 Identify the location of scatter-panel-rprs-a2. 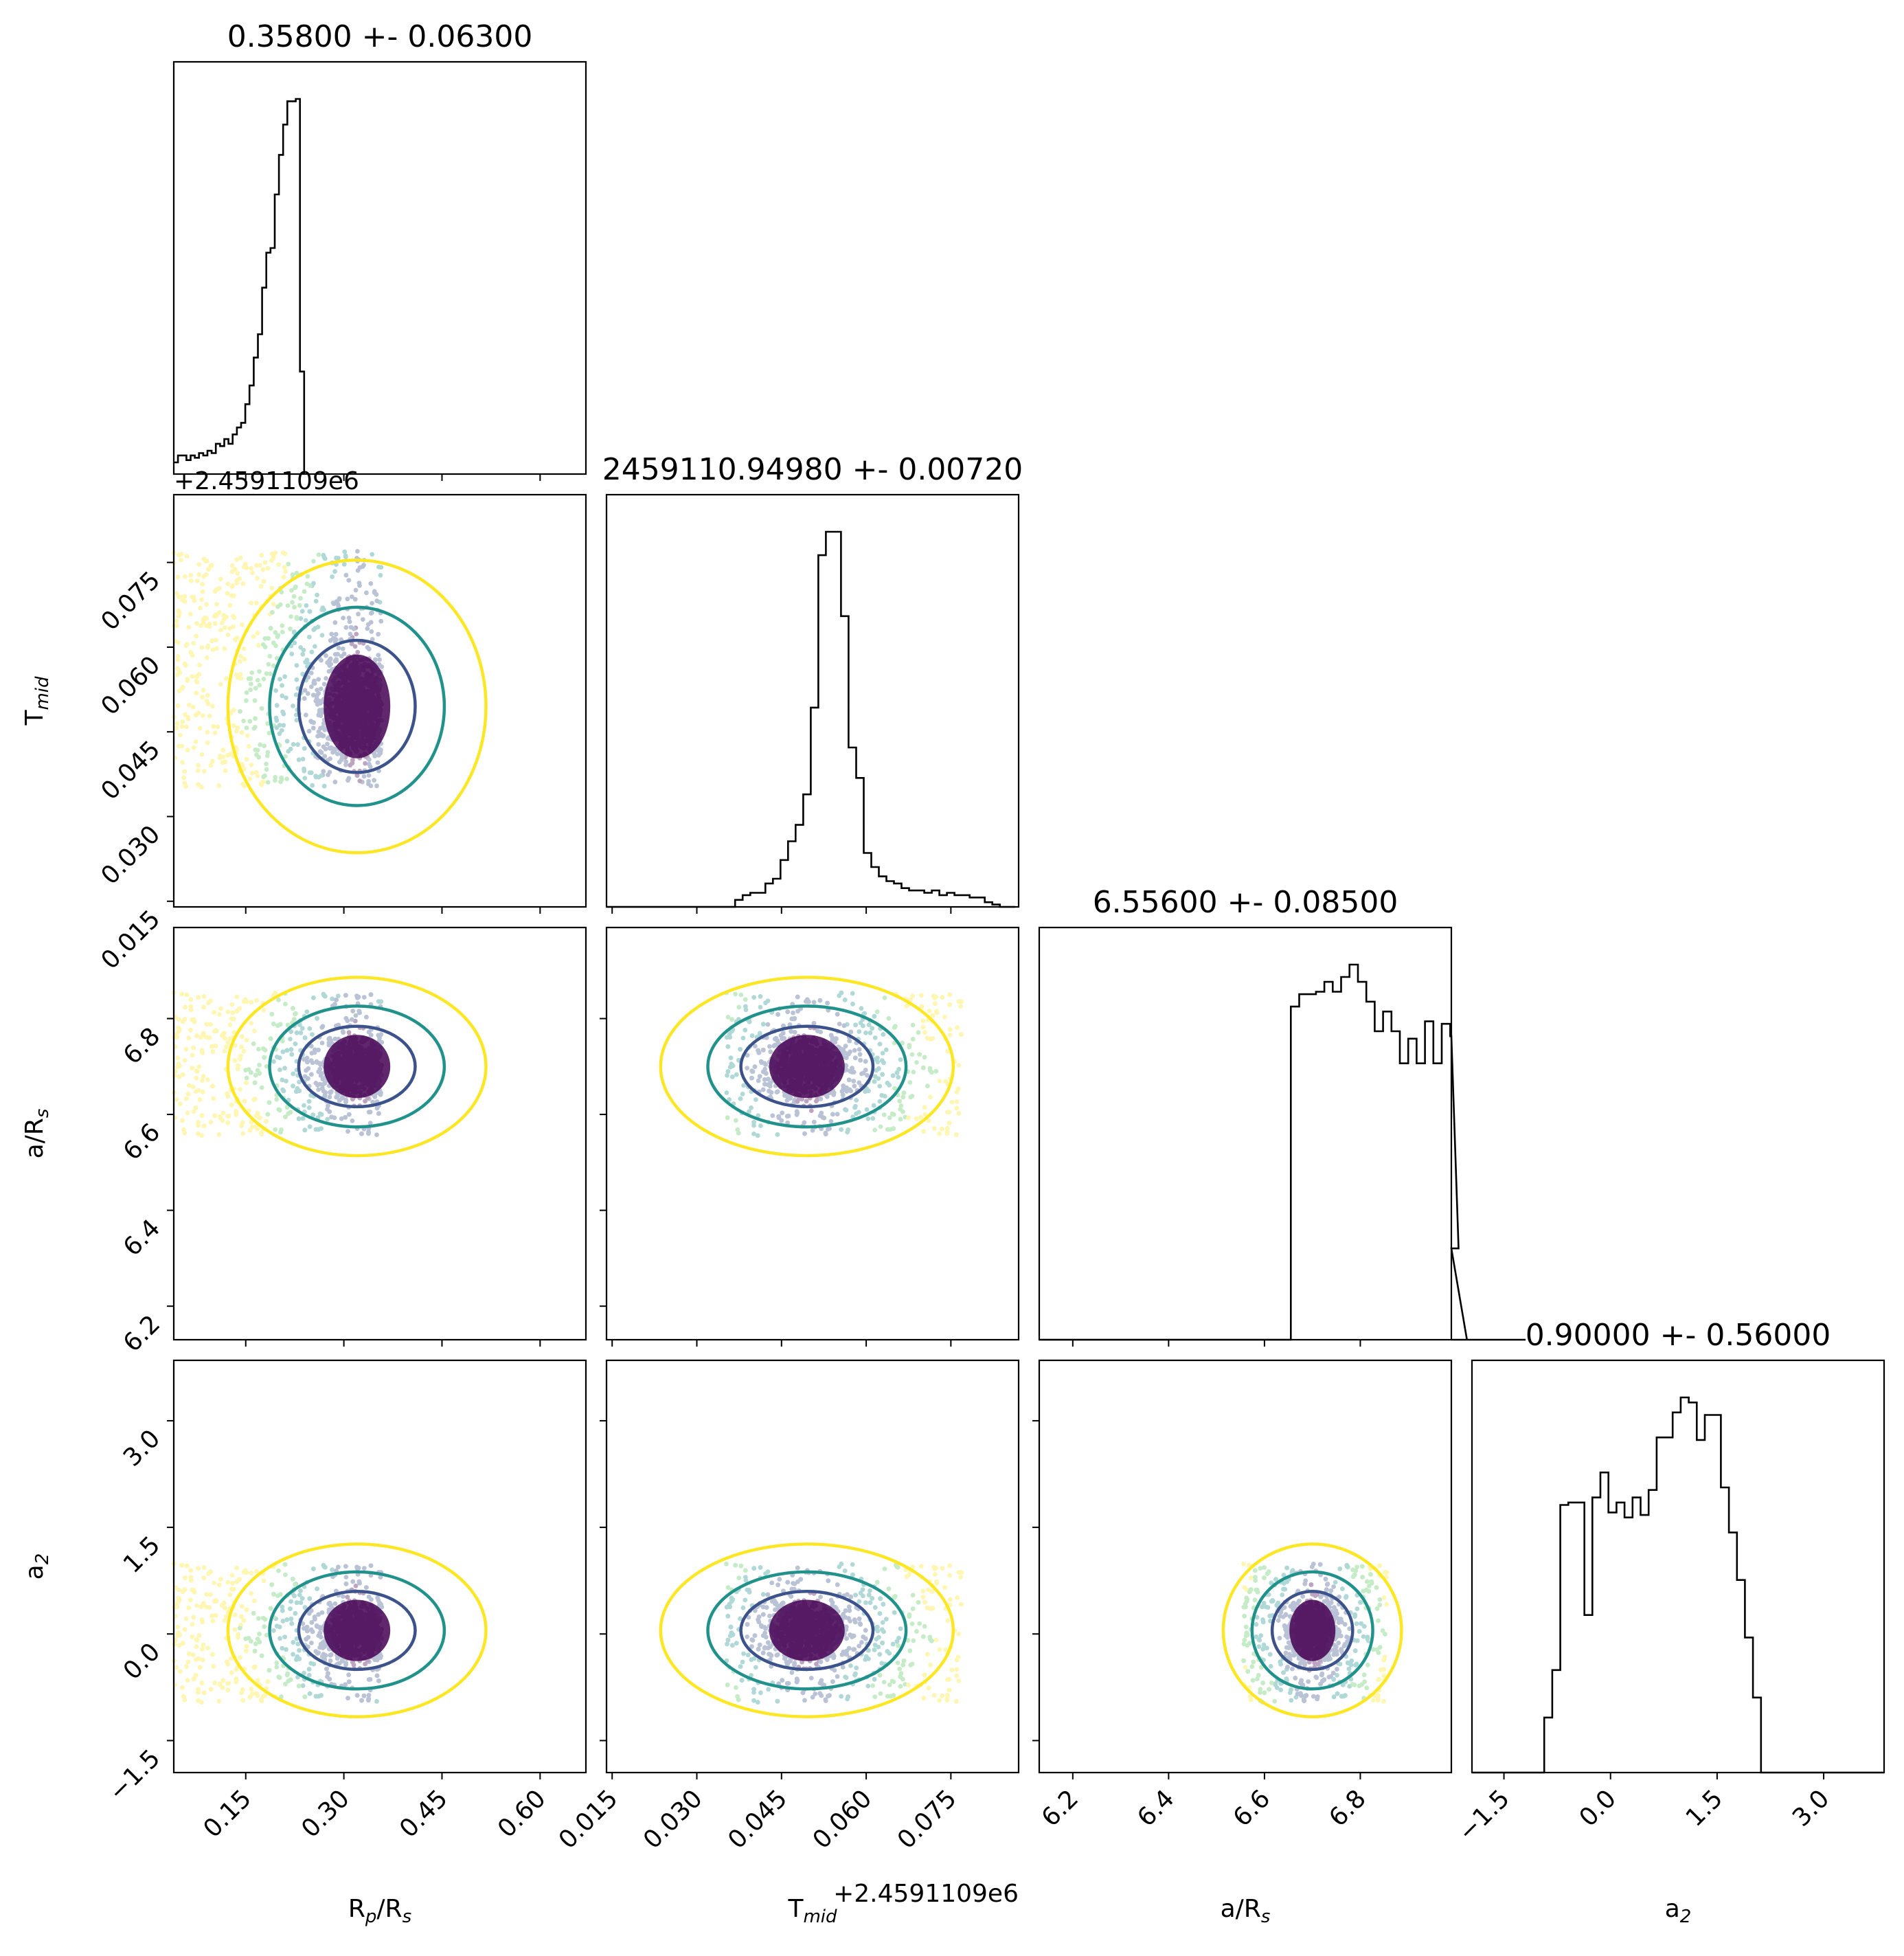
(377, 1569).